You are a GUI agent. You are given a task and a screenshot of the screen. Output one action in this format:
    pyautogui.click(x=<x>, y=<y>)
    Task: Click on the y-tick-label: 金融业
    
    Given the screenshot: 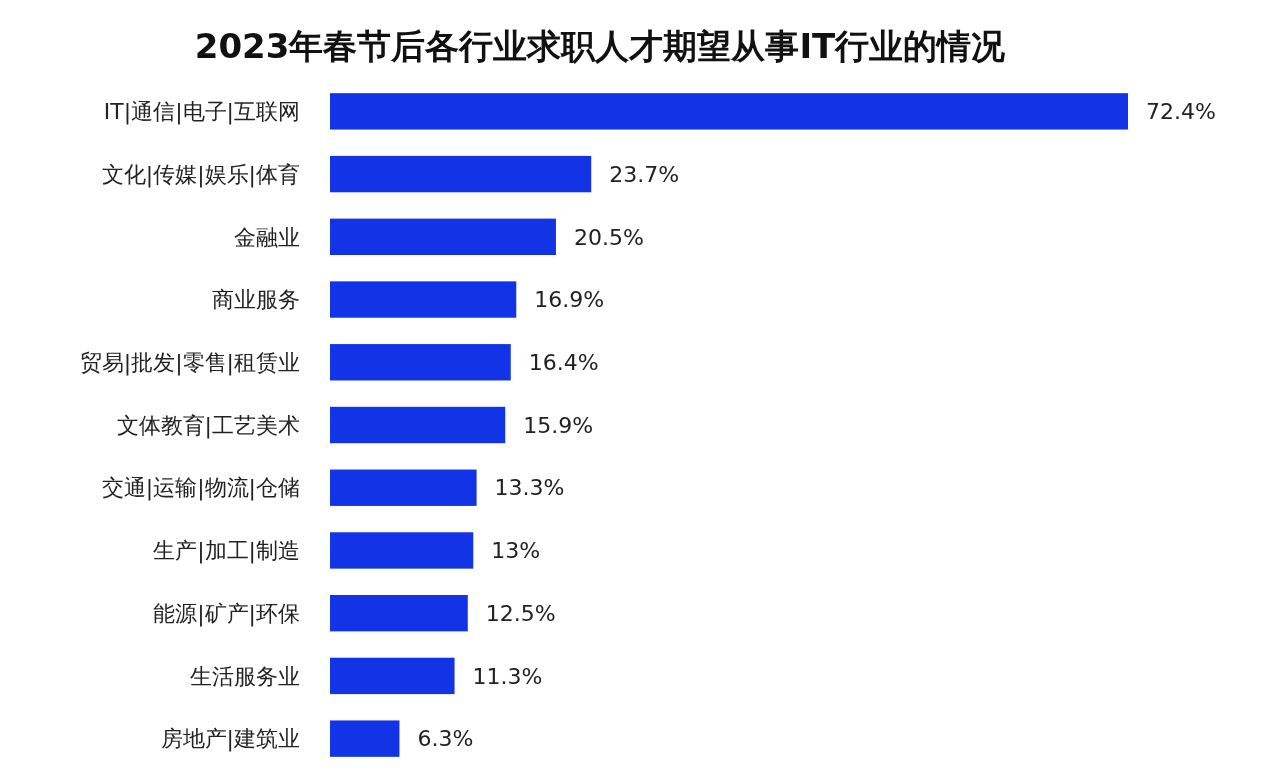 What is the action you would take?
    pyautogui.click(x=267, y=237)
    